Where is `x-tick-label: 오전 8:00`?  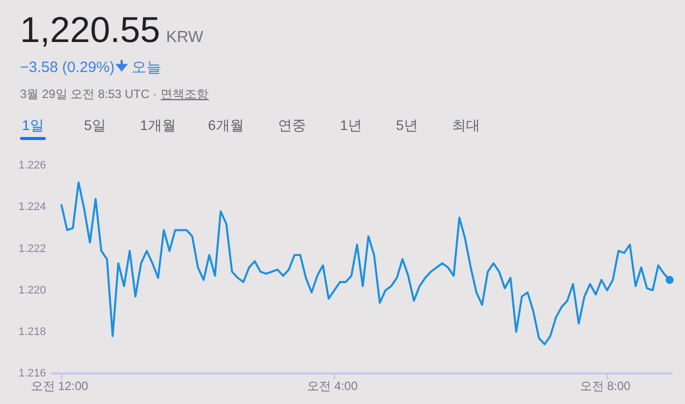 x-tick-label: 오전 8:00 is located at coordinates (605, 386).